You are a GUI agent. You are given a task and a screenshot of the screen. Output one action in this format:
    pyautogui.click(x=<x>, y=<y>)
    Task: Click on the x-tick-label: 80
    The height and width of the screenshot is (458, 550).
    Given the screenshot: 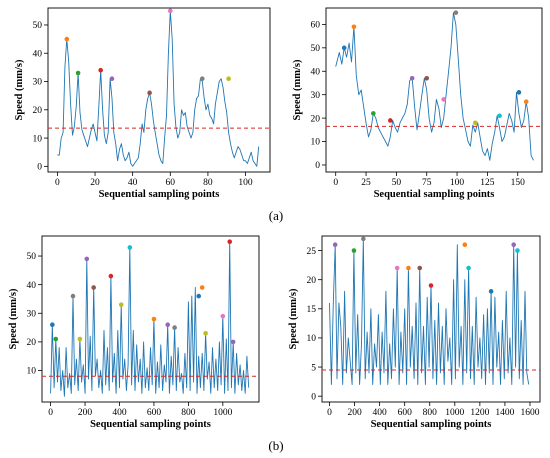 What is the action you would take?
    pyautogui.click(x=208, y=183)
    